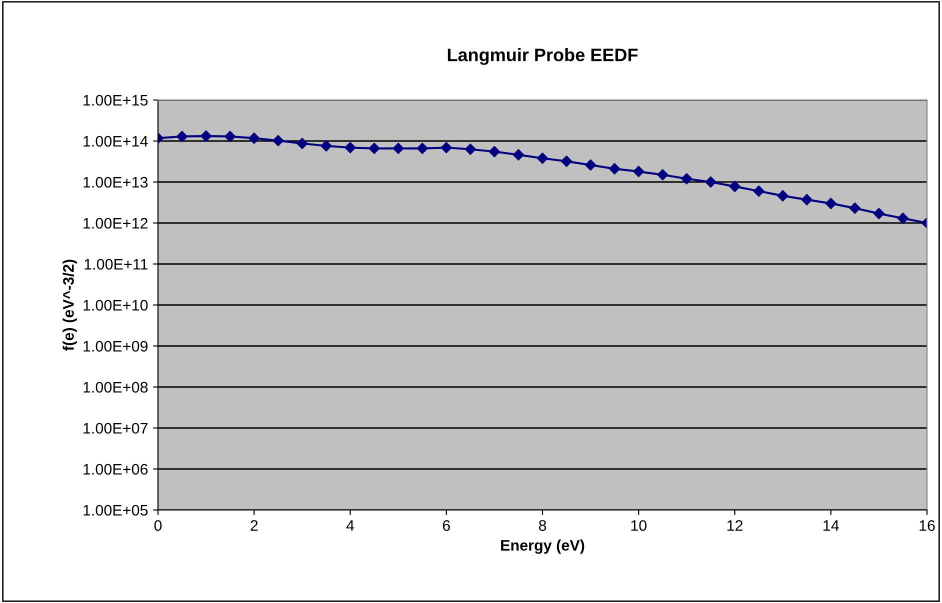  I want to click on y-tick-label: 1.00E+07, so click(116, 428).